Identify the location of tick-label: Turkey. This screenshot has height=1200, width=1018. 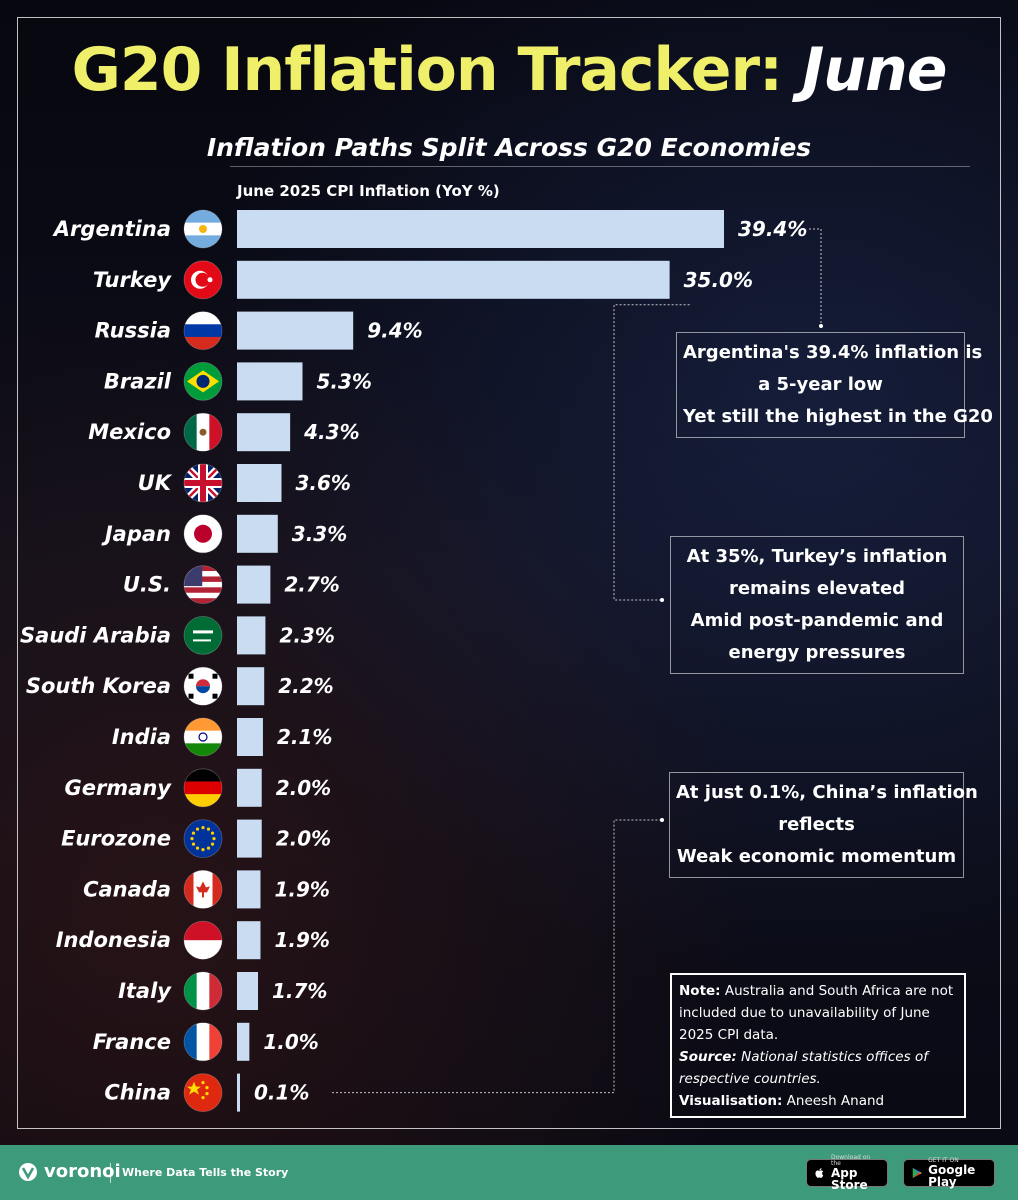
(132, 280).